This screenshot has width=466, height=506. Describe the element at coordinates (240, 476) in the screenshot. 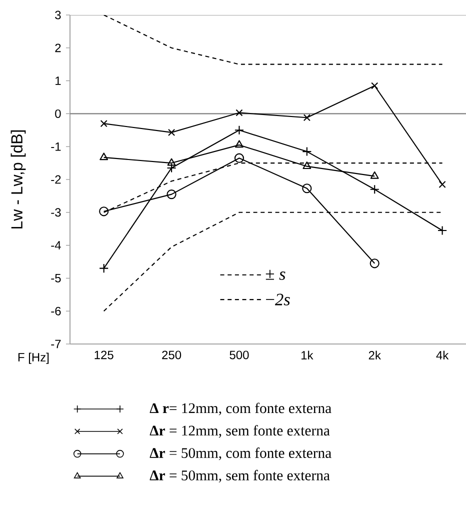

I see `legend-label: Δr = 50mm, sem fonte externa` at that location.